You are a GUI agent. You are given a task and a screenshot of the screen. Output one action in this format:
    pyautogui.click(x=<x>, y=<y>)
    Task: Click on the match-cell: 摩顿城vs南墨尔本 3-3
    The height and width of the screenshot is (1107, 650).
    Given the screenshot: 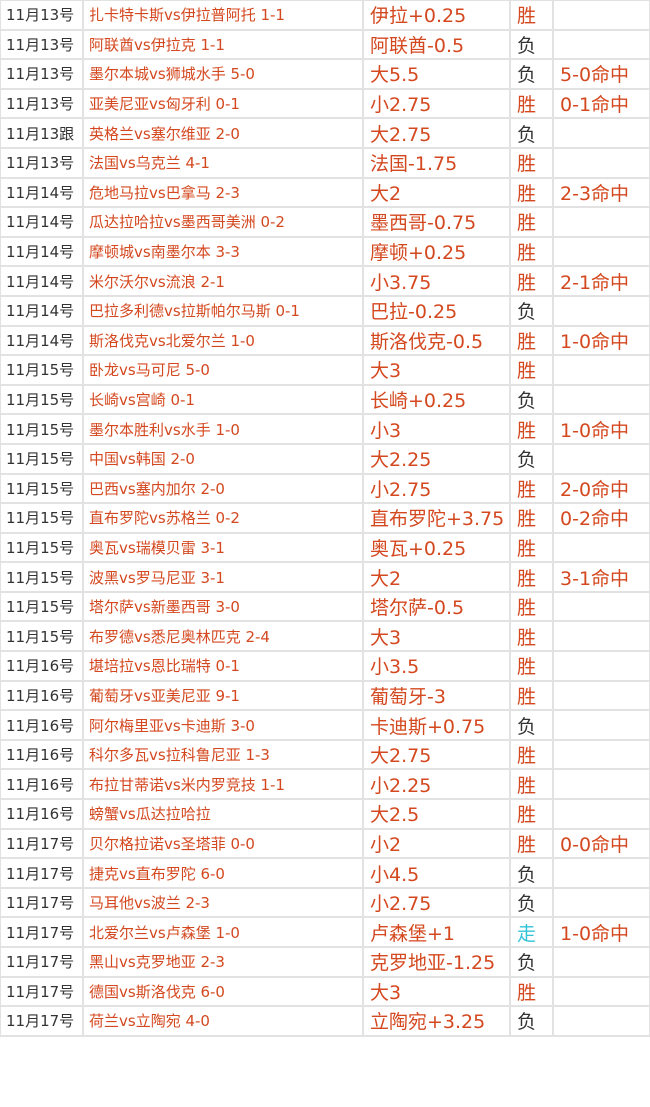 What is the action you would take?
    pyautogui.click(x=223, y=251)
    